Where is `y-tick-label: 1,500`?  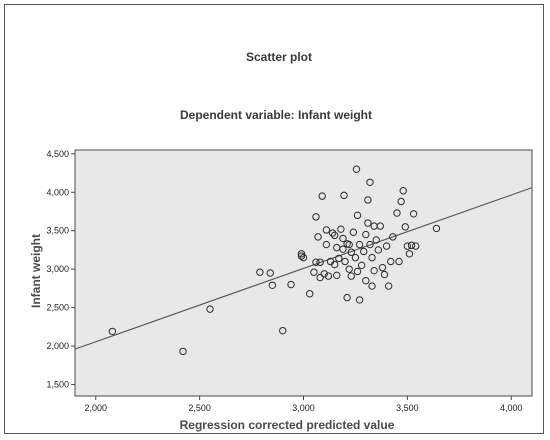 y-tick-label: 1,500 is located at coordinates (57, 384).